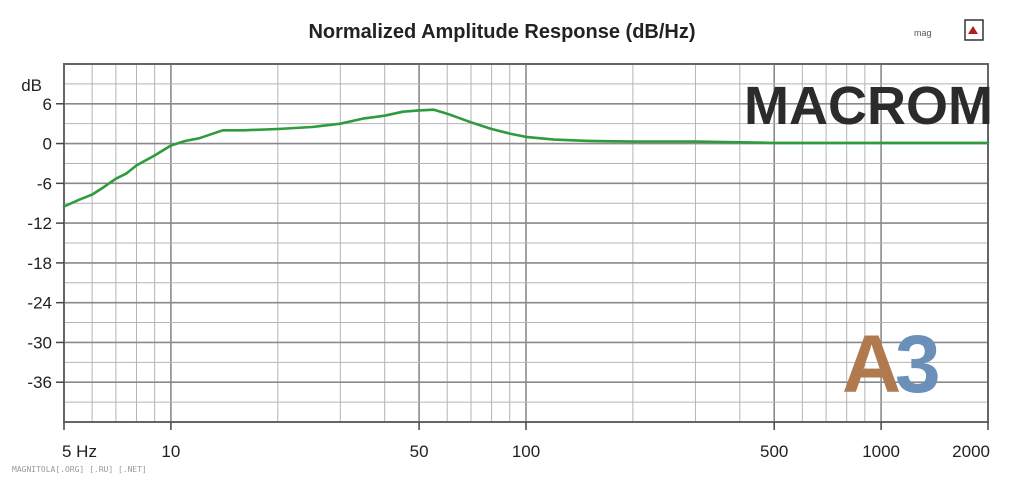  I want to click on macrom-brand-text: MACROM, so click(868, 106).